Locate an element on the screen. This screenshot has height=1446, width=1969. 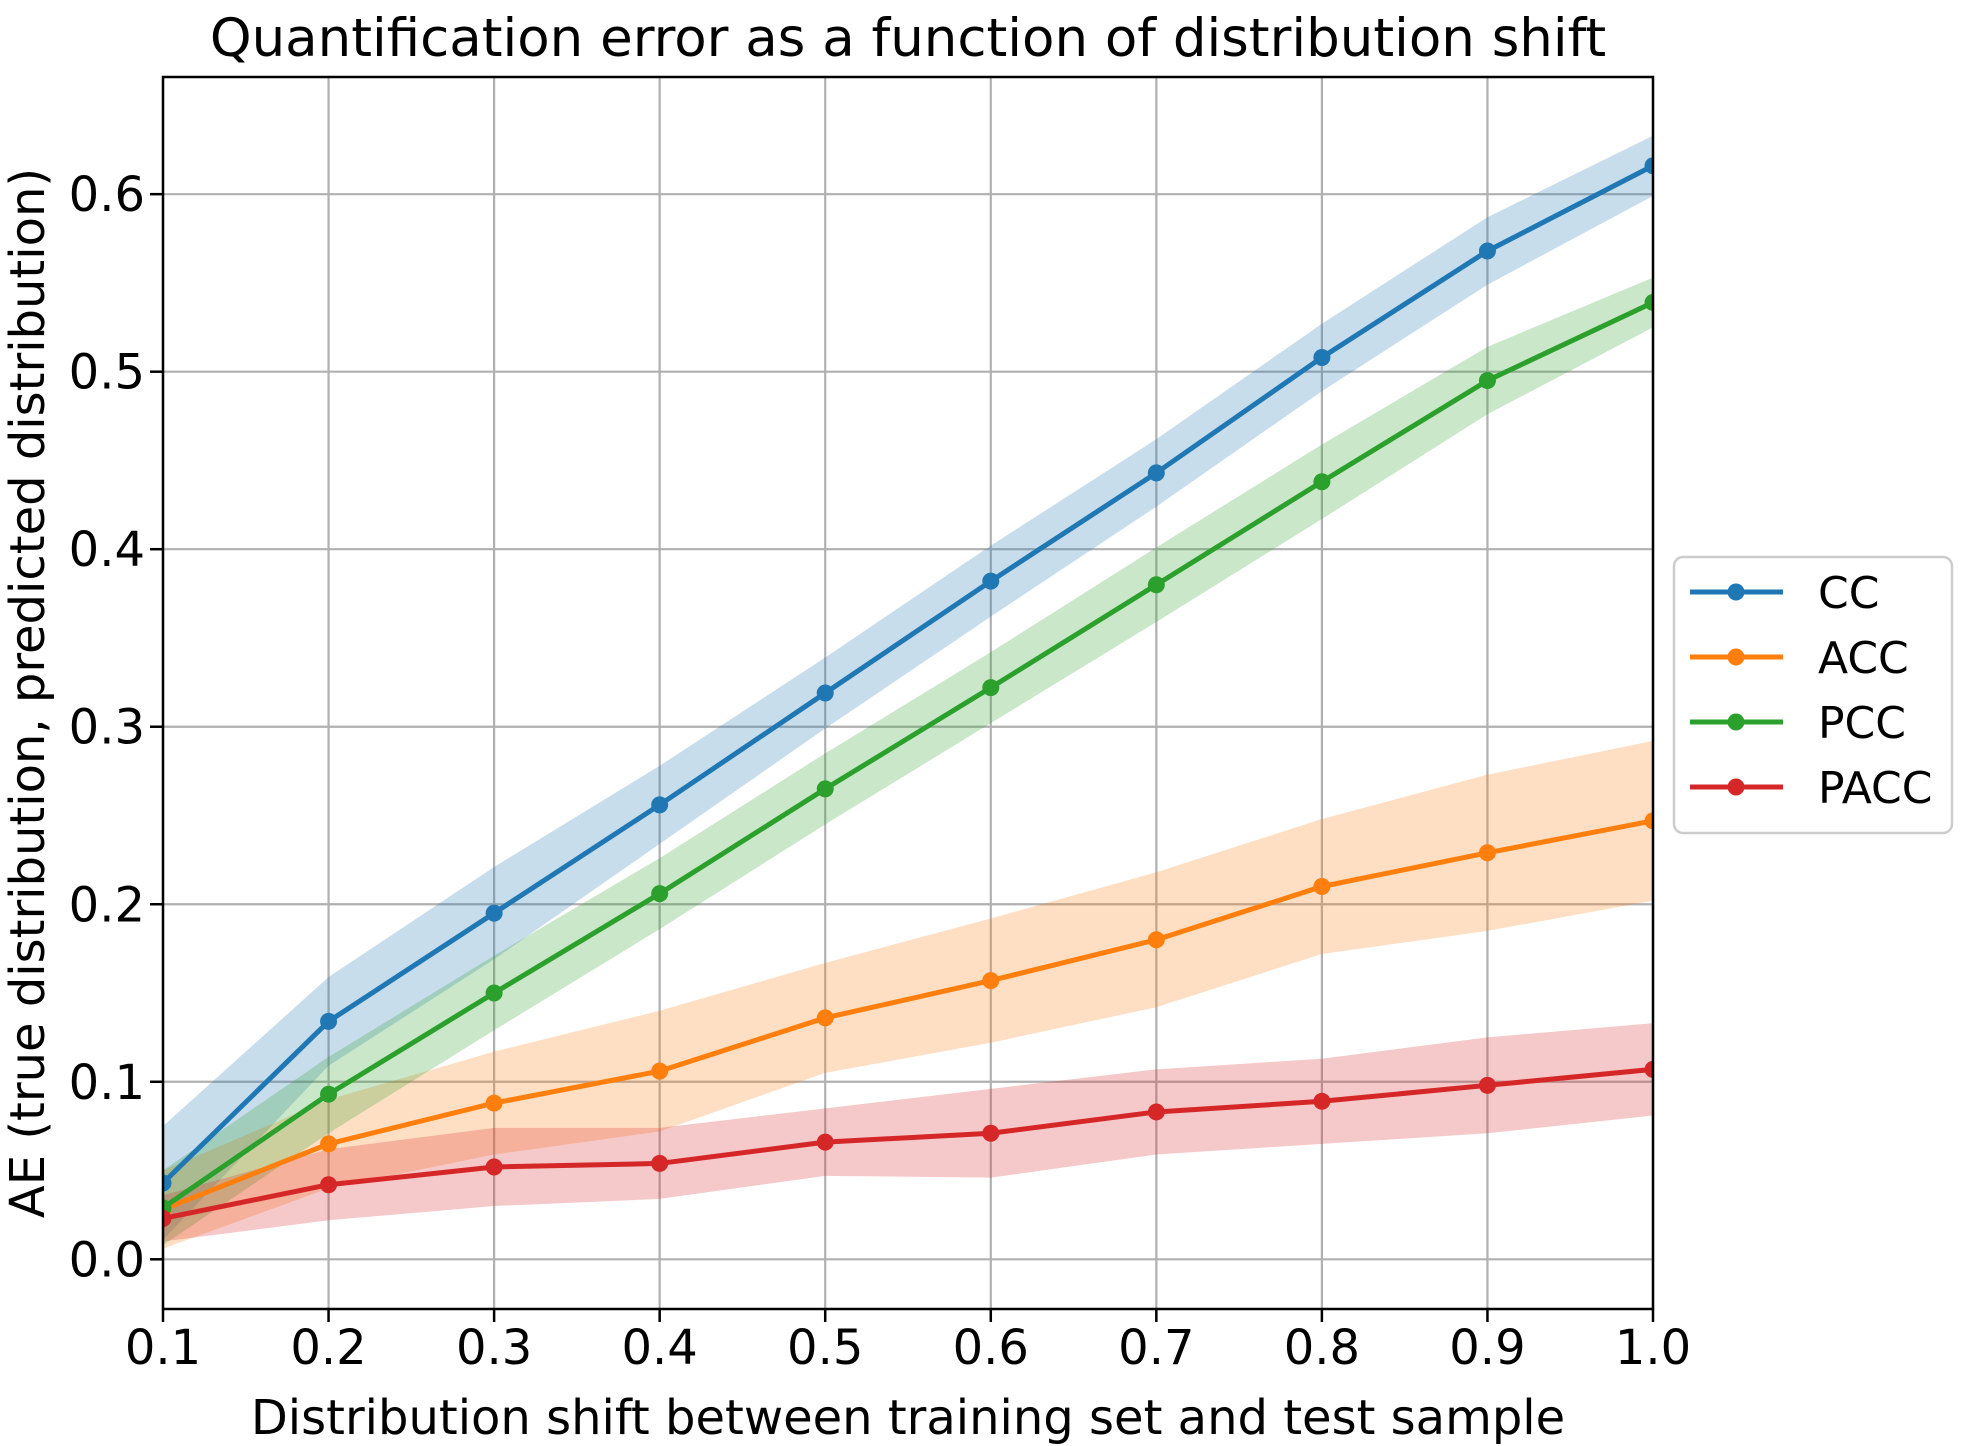
x-tick-label: 0.1 is located at coordinates (163, 1348).